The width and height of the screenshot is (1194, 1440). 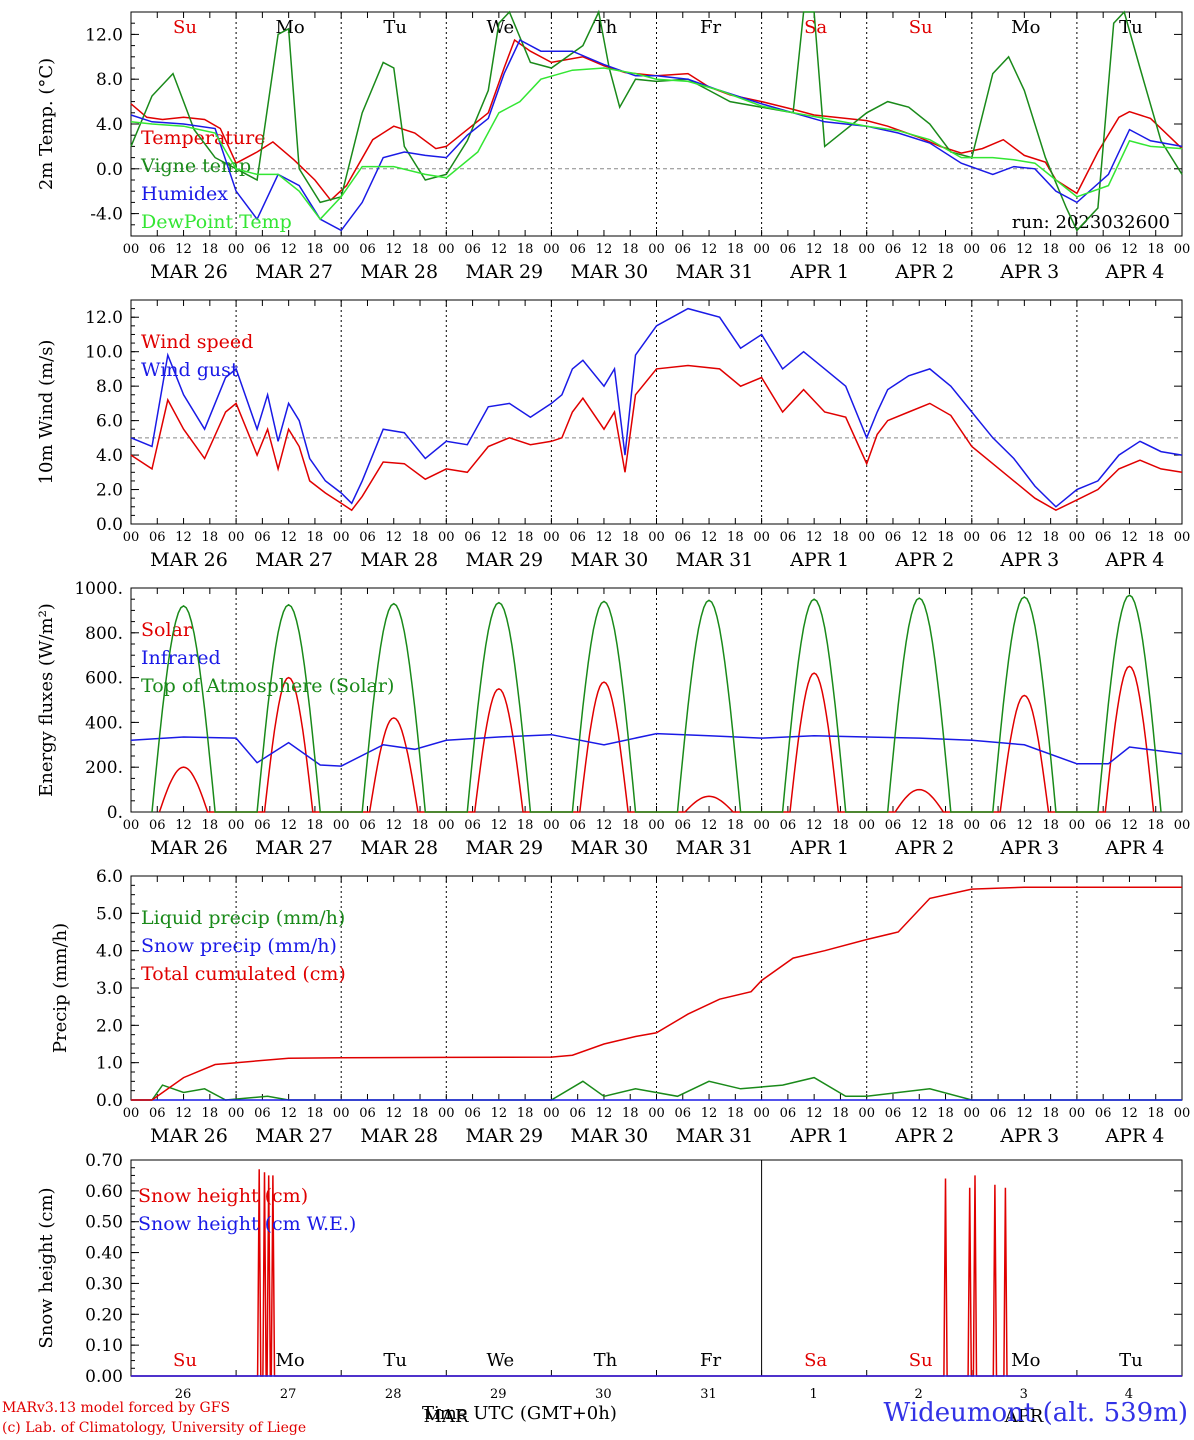 What do you see at coordinates (189, 848) in the screenshot?
I see `x-date-label: MAR 26` at bounding box center [189, 848].